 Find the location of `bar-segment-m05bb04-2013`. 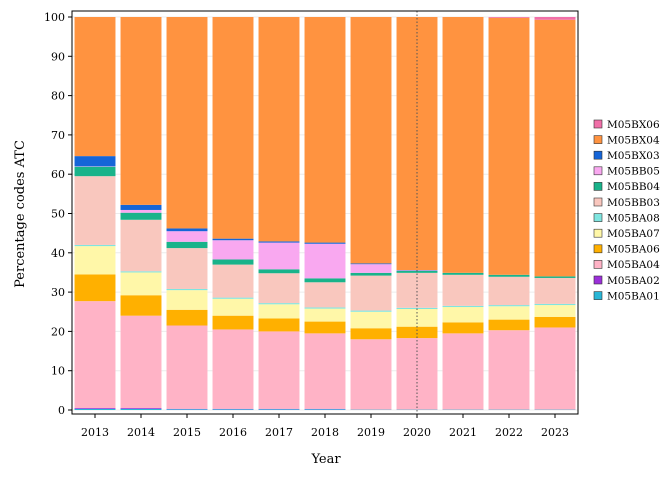

bar-segment-m05bb04-2013 is located at coordinates (95, 171).